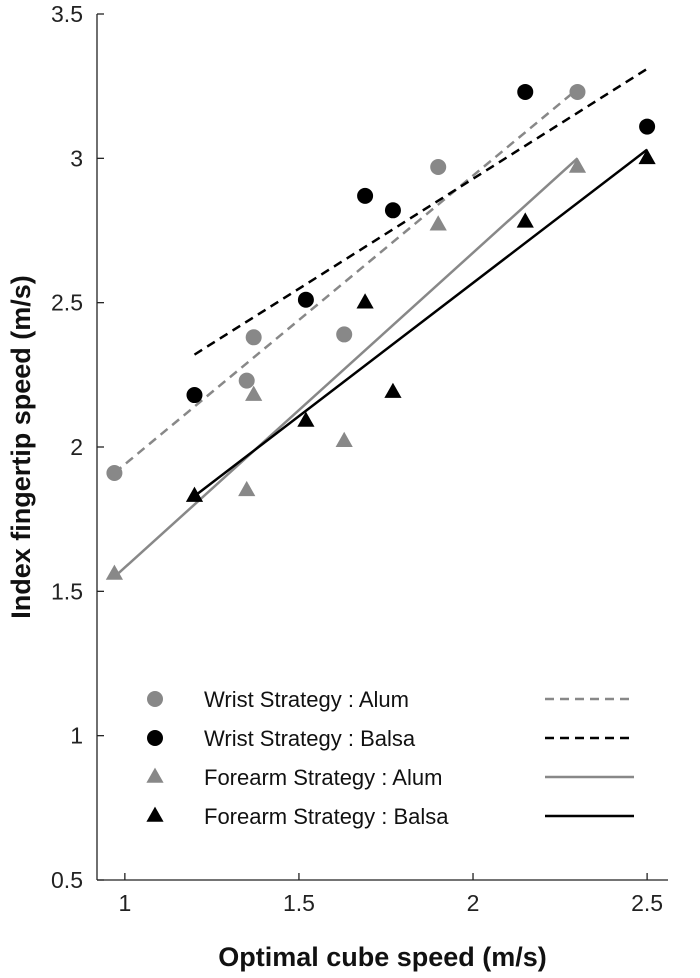 Image resolution: width=700 pixels, height=978 pixels. What do you see at coordinates (21, 447) in the screenshot?
I see `y-axis-title: Index fingertip speed (m/s)` at bounding box center [21, 447].